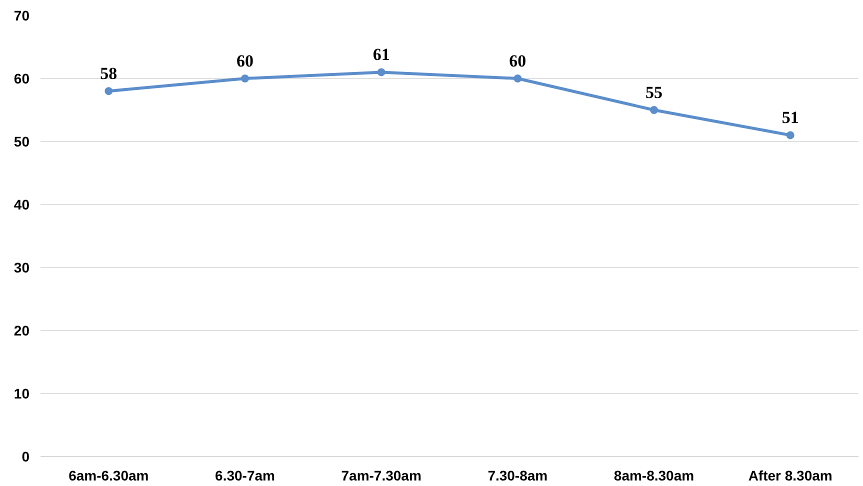 This screenshot has width=863, height=486. Describe the element at coordinates (108, 476) in the screenshot. I see `x-tick-label: 6am-6.30am` at that location.